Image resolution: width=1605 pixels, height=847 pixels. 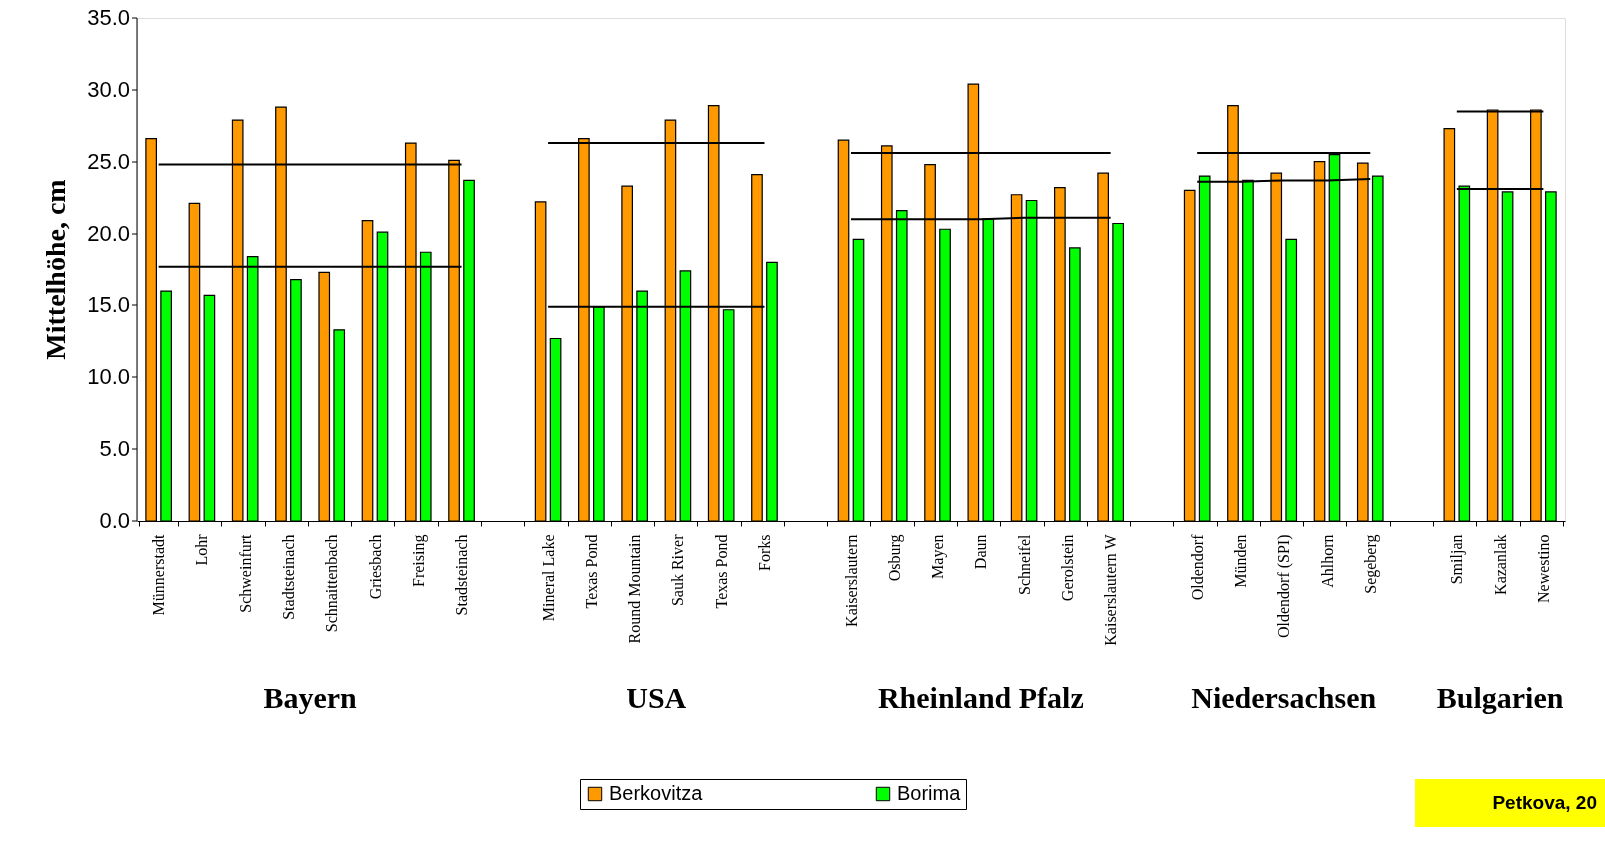 I want to click on y-tick-label: 15.0, so click(x=108, y=305).